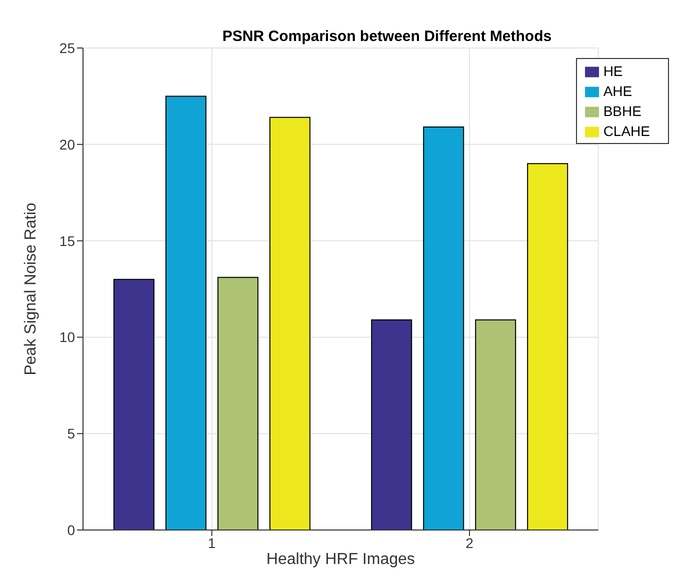 The height and width of the screenshot is (578, 699). What do you see at coordinates (626, 131) in the screenshot?
I see `legend-label: CLAHE` at bounding box center [626, 131].